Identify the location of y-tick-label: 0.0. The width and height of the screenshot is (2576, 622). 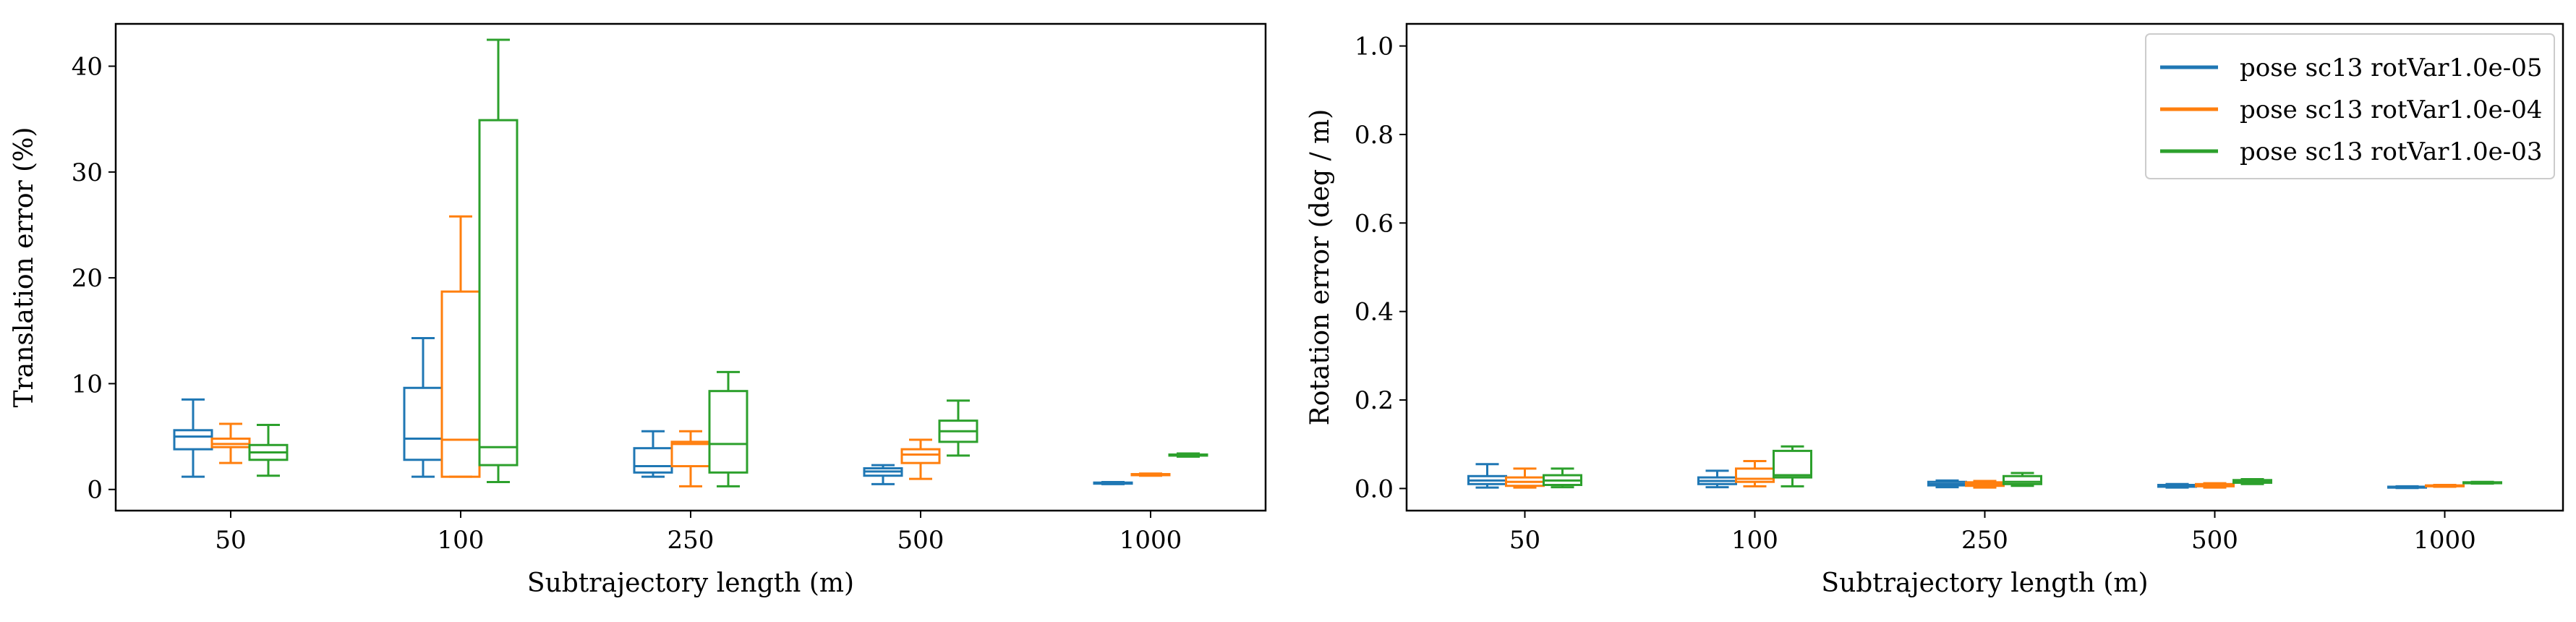
(1374, 488).